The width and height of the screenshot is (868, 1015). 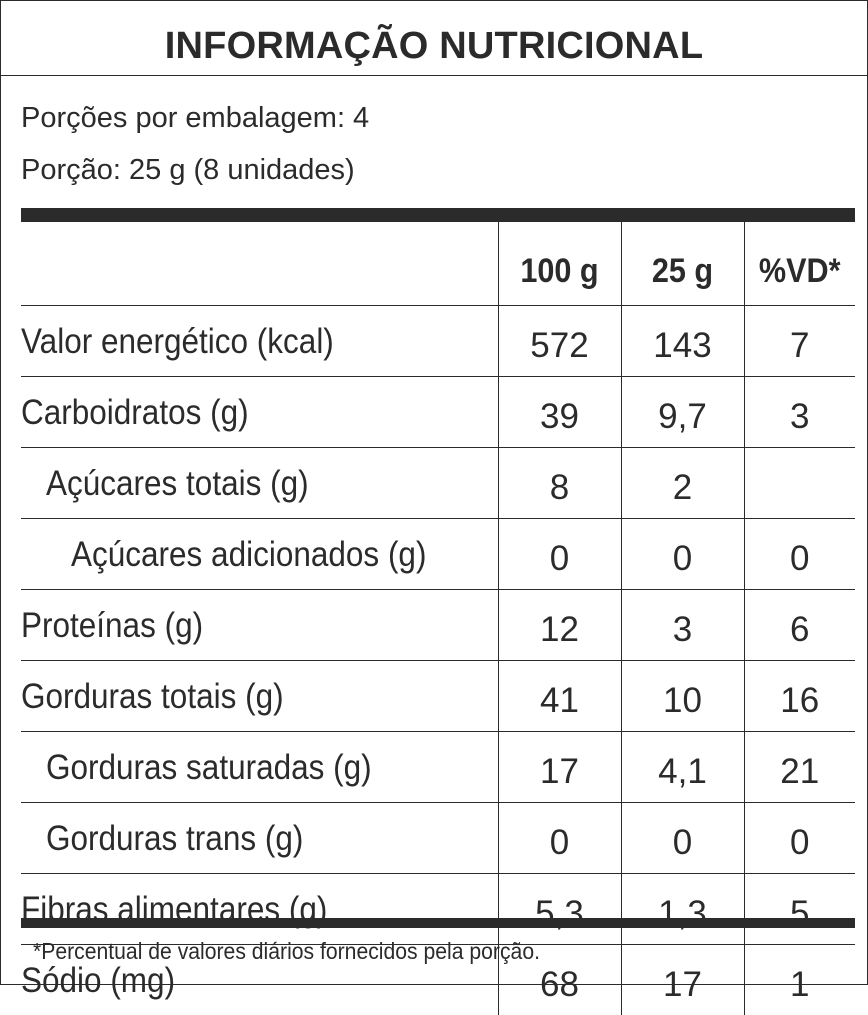 What do you see at coordinates (682, 483) in the screenshot?
I see `value-serving: 2` at bounding box center [682, 483].